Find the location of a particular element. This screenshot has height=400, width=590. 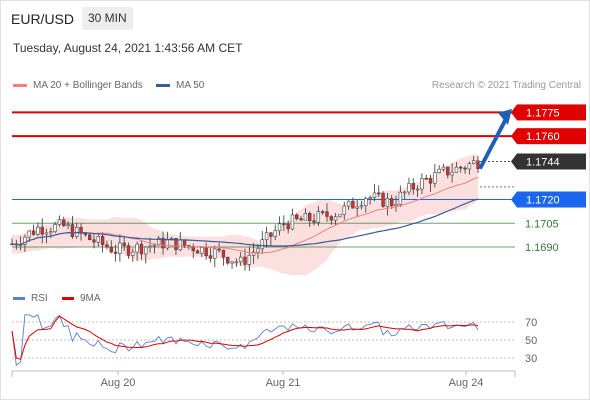

projection-arrow-shaft is located at coordinates (493, 143).